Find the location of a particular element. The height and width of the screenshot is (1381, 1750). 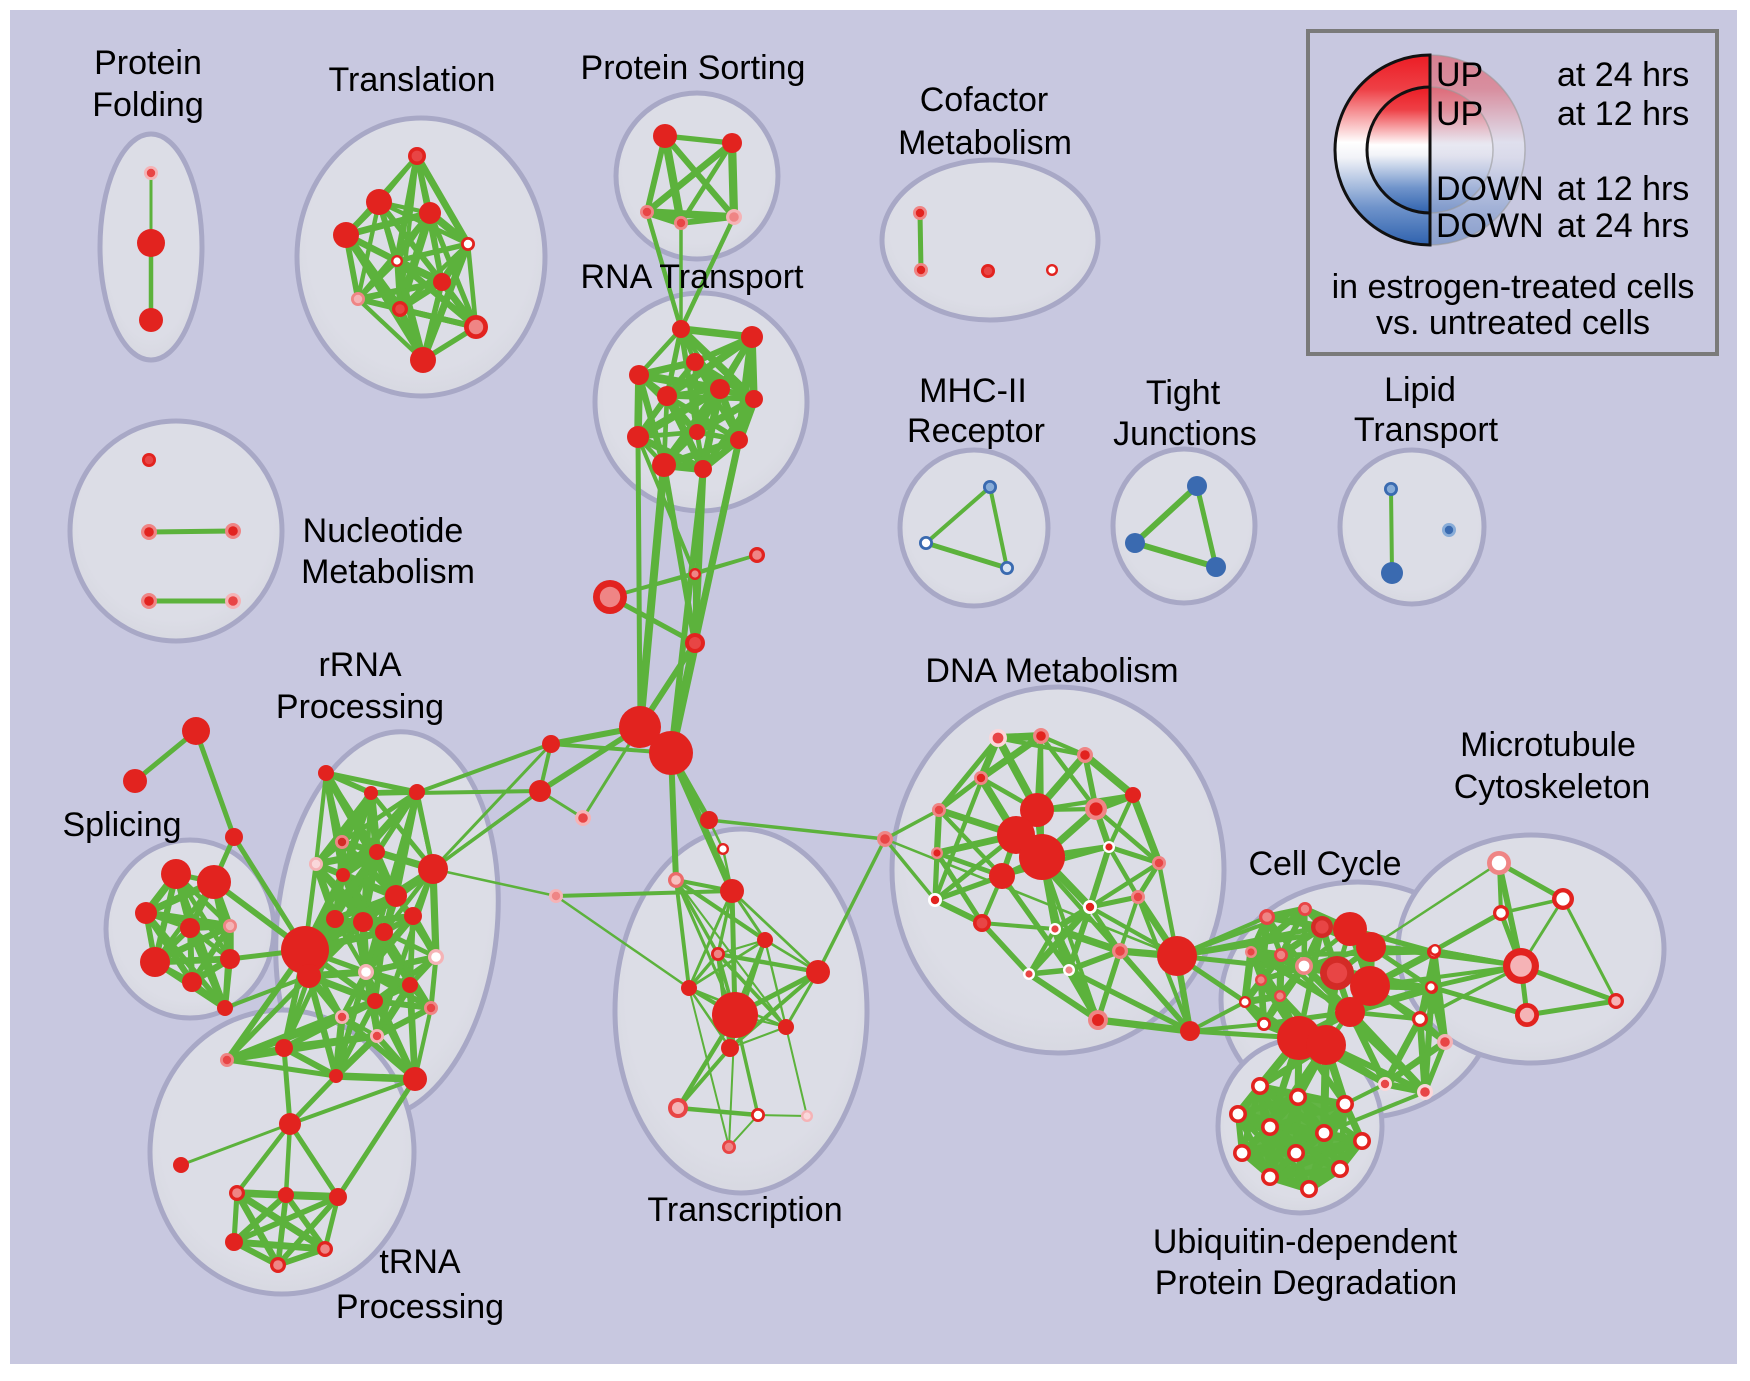

svg-text: DNA Metabolism is located at coordinates (1051, 671).